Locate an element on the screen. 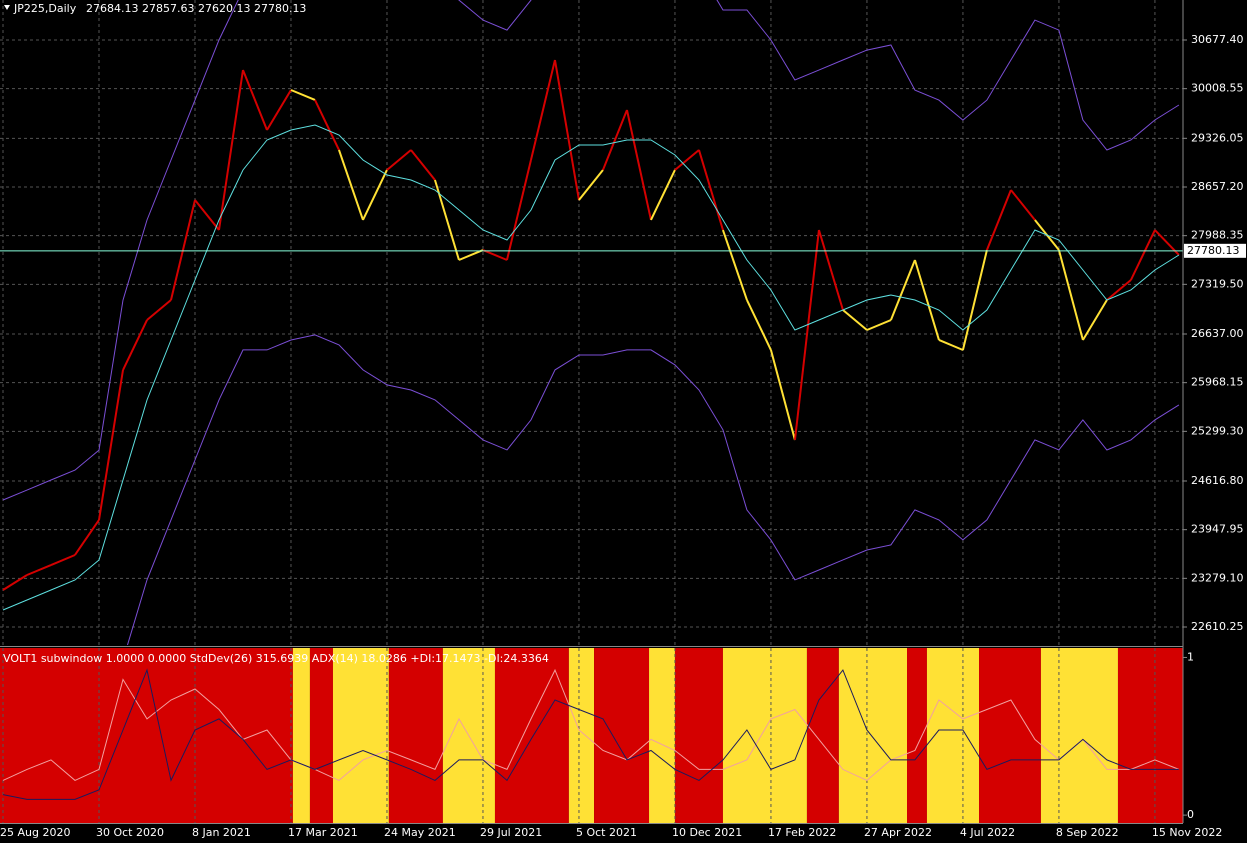 The width and height of the screenshot is (1247, 843). x-tick-label: 15 Nov 2022 is located at coordinates (1187, 832).